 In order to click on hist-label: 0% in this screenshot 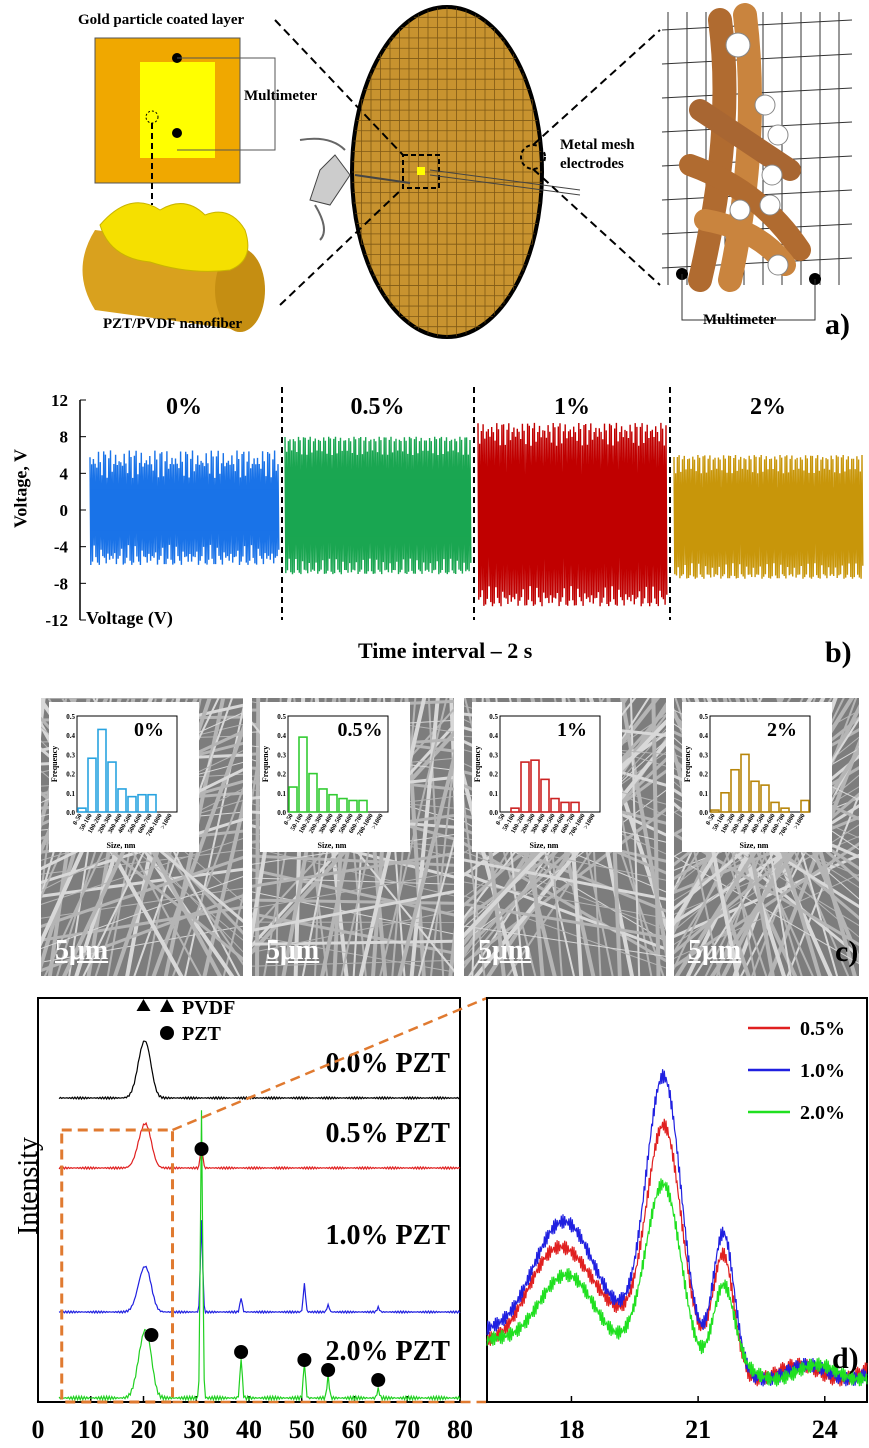, I will do `click(149, 730)`.